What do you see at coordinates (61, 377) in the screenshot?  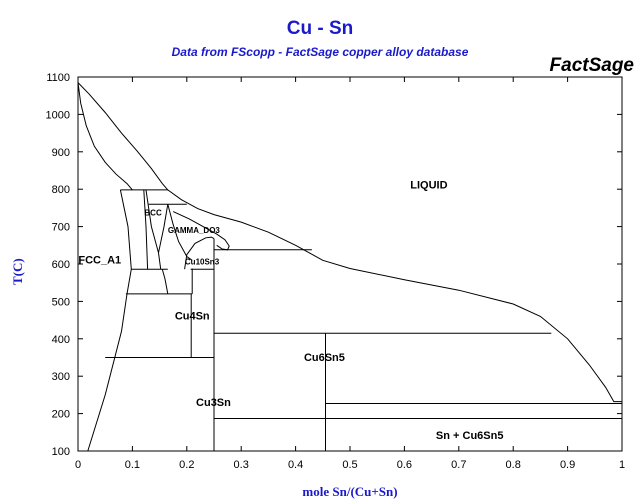 I see `y-tick-label: 300` at bounding box center [61, 377].